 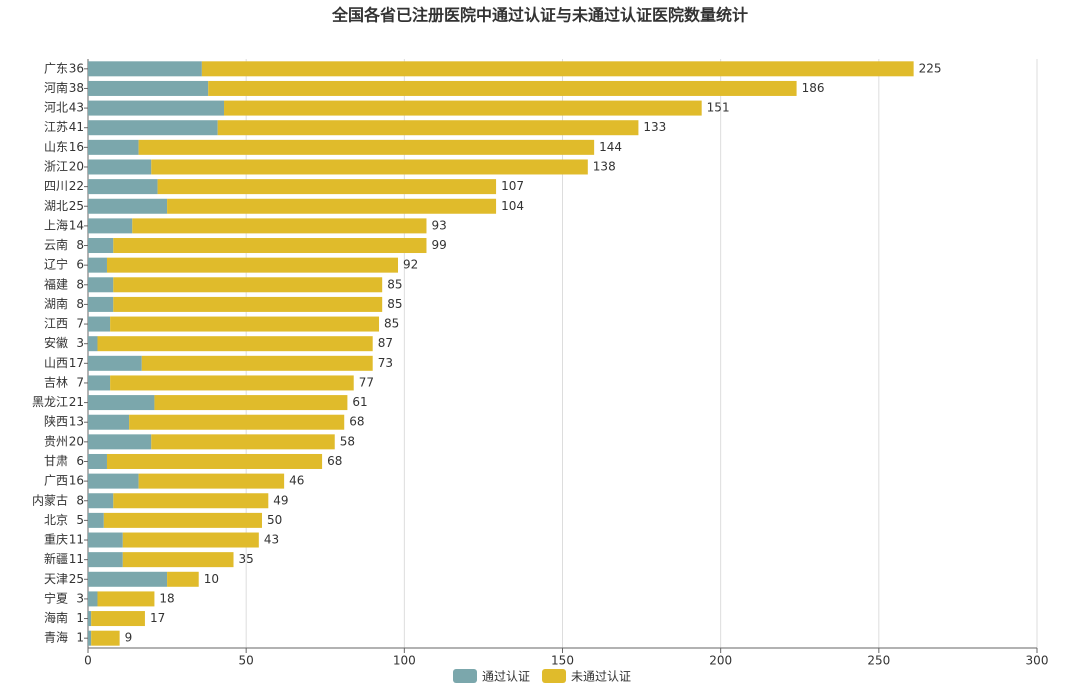 What do you see at coordinates (280, 500) in the screenshot?
I see `value-label: 49` at bounding box center [280, 500].